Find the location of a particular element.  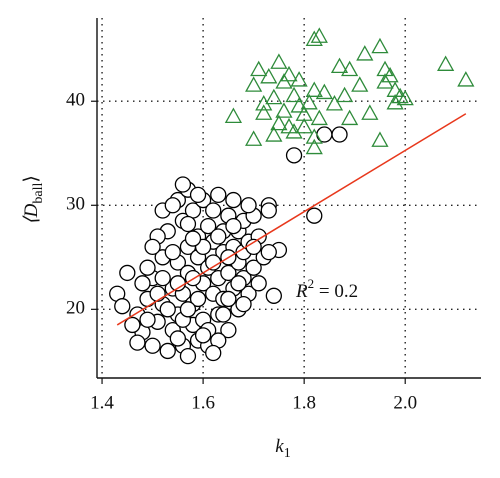

y-tick-label: 20 is located at coordinates (75, 308).